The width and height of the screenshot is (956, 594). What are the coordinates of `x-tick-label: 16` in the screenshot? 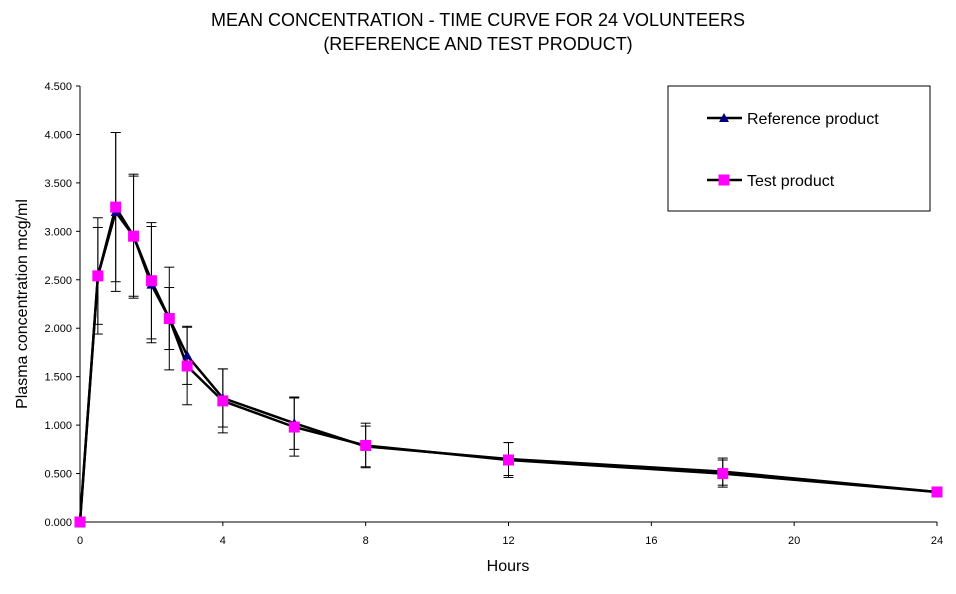 It's located at (651, 541).